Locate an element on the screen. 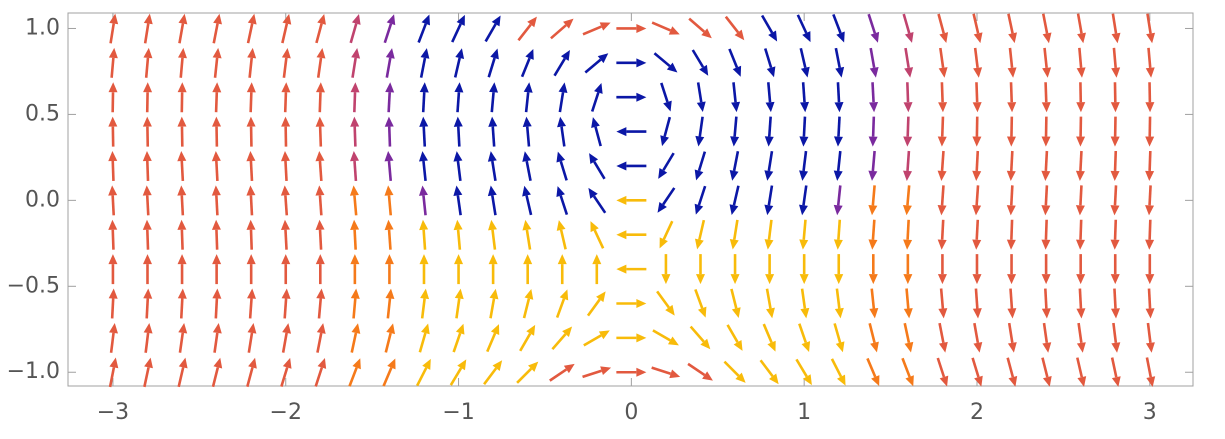 The height and width of the screenshot is (439, 1225). x-tick-label: −1 is located at coordinates (458, 412).